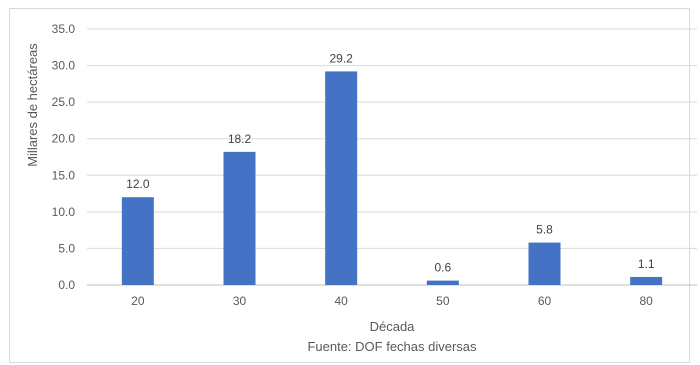 Image resolution: width=700 pixels, height=365 pixels. What do you see at coordinates (392, 301) in the screenshot?
I see `x-axis-ticks: 20 30 40 50 60 80` at bounding box center [392, 301].